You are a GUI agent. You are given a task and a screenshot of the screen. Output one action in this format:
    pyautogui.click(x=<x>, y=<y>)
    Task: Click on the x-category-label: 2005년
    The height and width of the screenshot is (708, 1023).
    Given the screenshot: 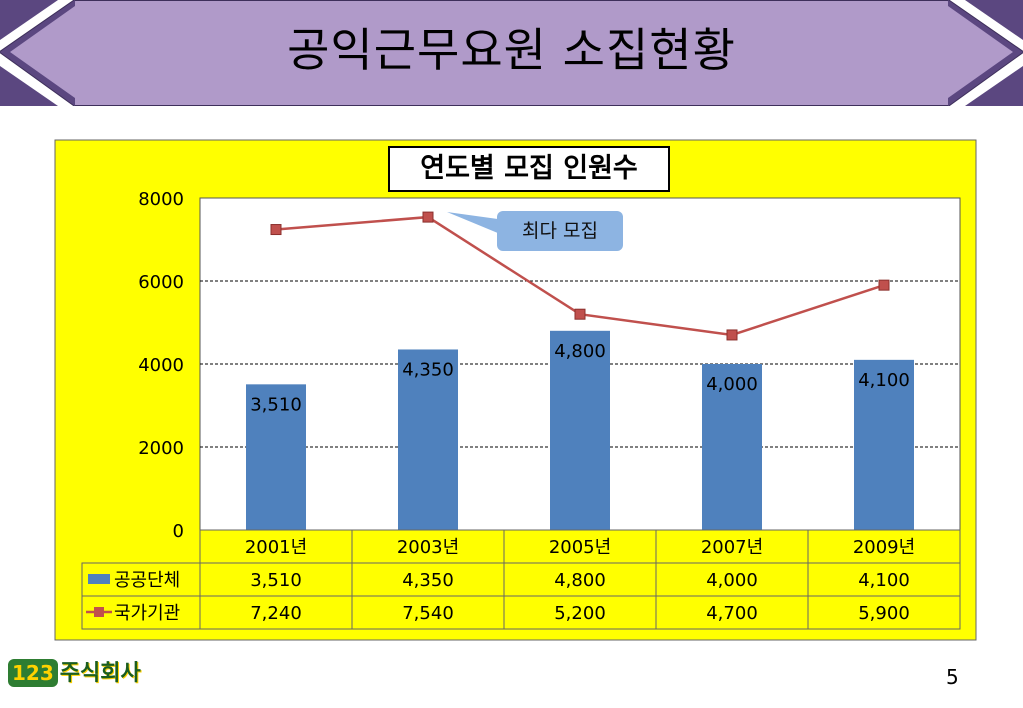 What is the action you would take?
    pyautogui.click(x=580, y=547)
    